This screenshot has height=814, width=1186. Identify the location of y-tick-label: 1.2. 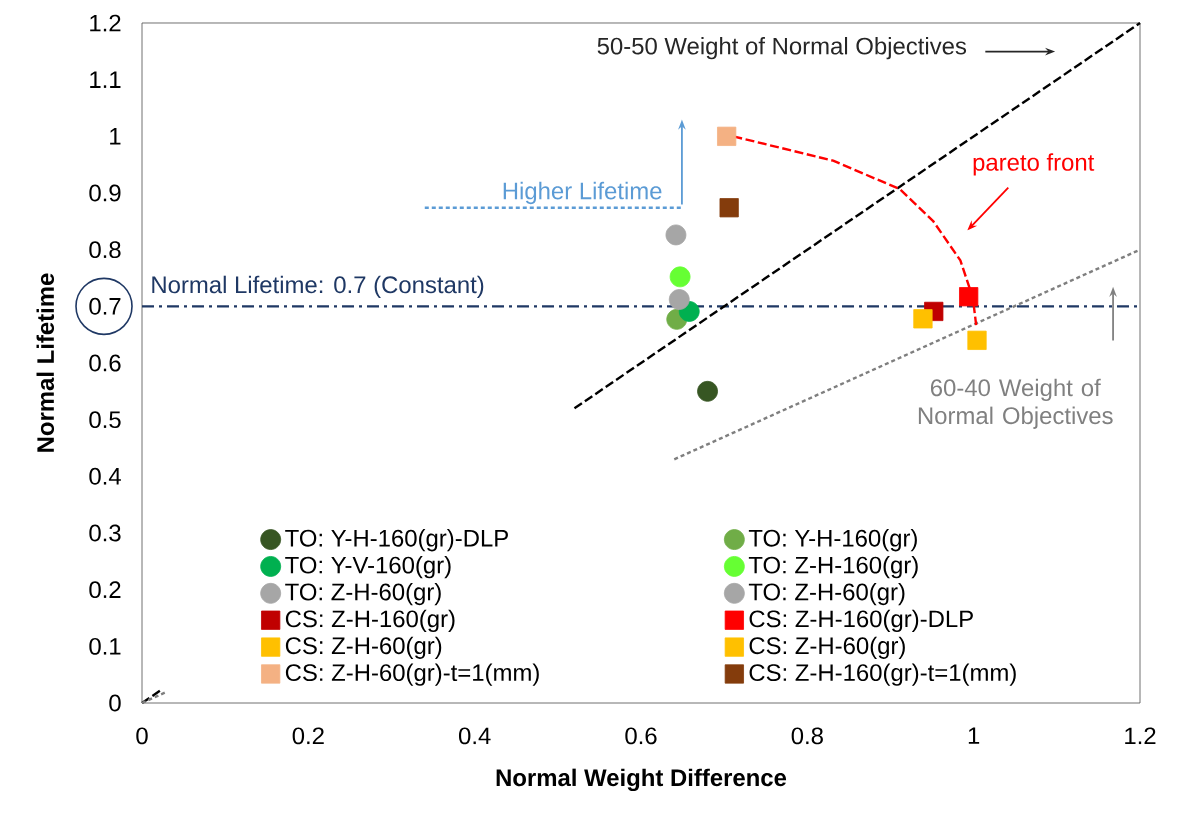
(105, 23).